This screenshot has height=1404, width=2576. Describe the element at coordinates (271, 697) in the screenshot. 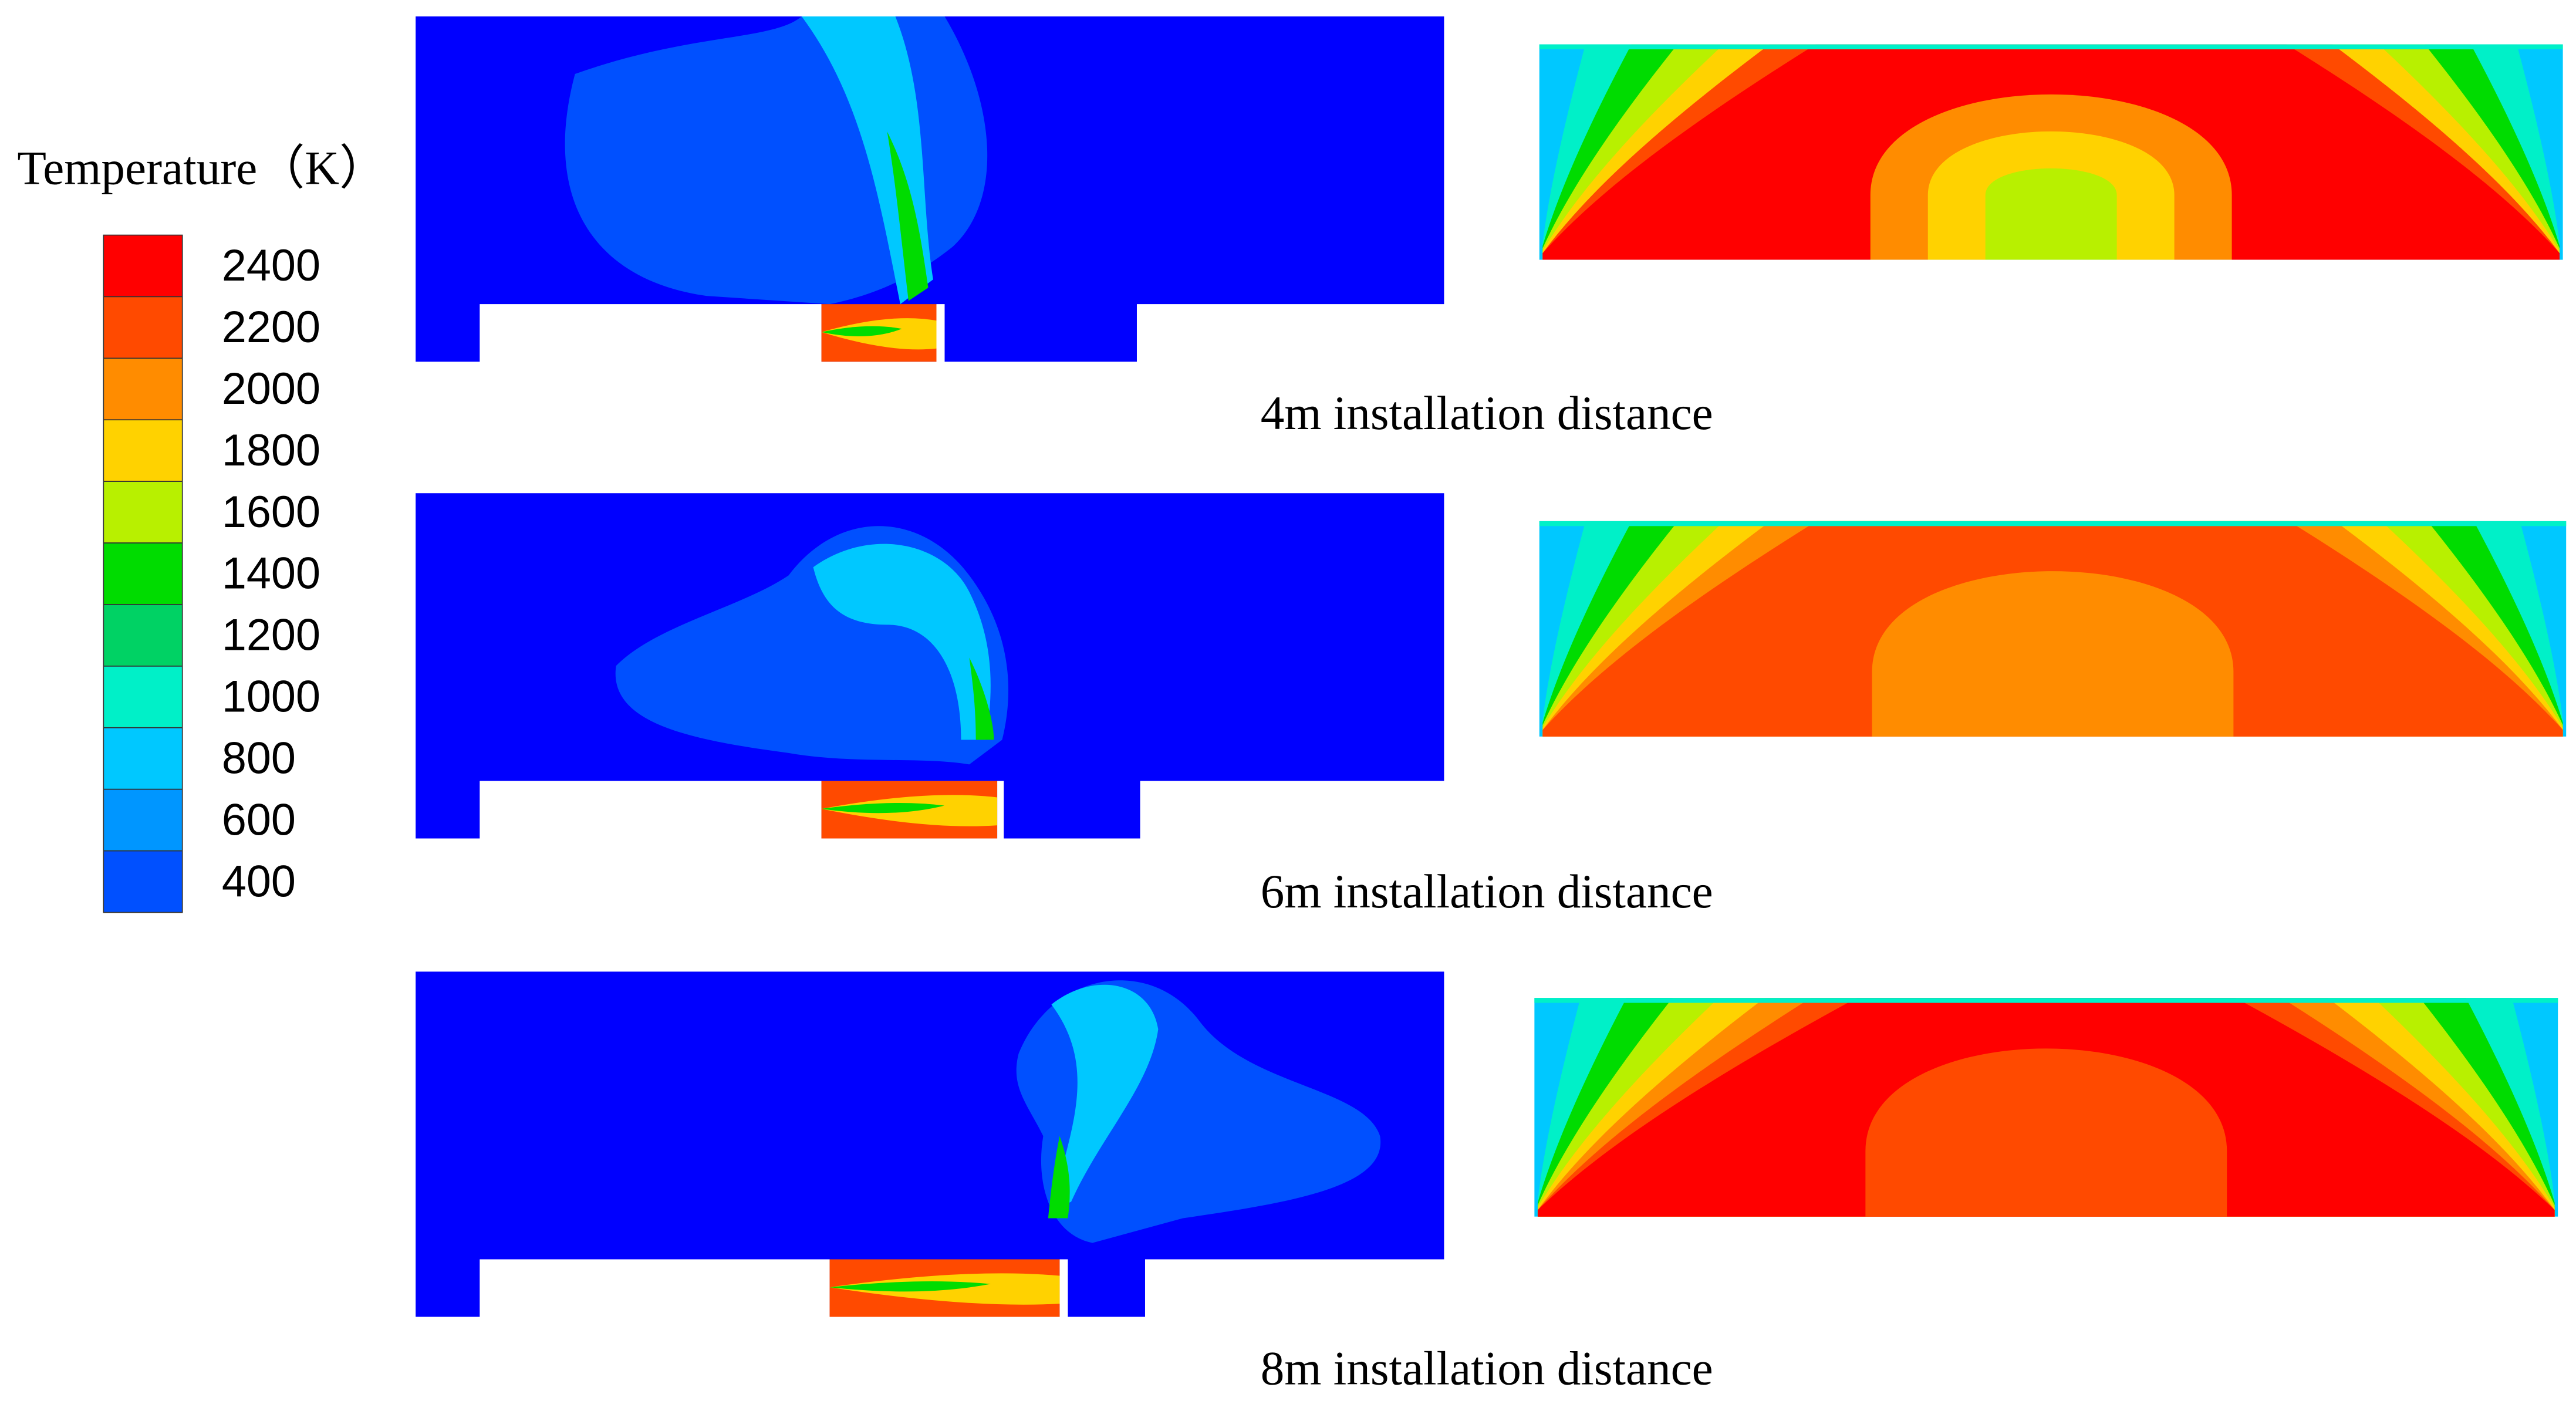

I see `colorbar-label: 1000` at that location.